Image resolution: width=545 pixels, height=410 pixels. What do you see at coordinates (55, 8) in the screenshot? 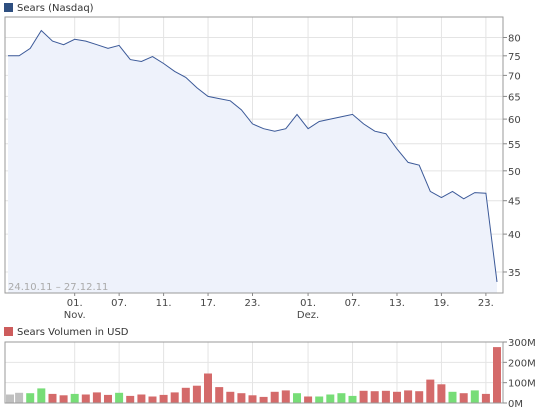
I see `price-legend-label: Sears (Nasdaq)` at bounding box center [55, 8].